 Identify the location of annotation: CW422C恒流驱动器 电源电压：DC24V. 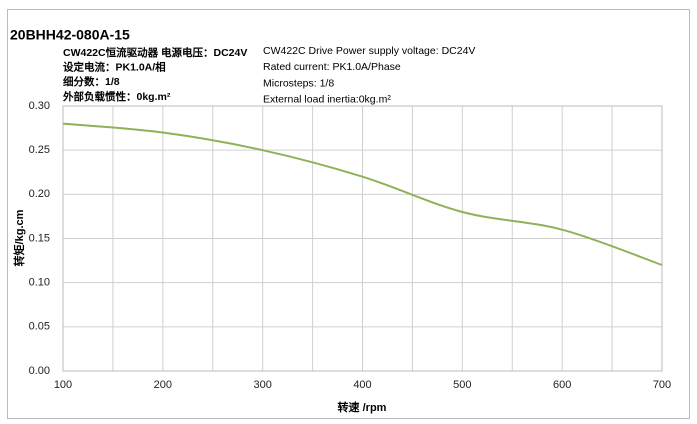
(155, 52).